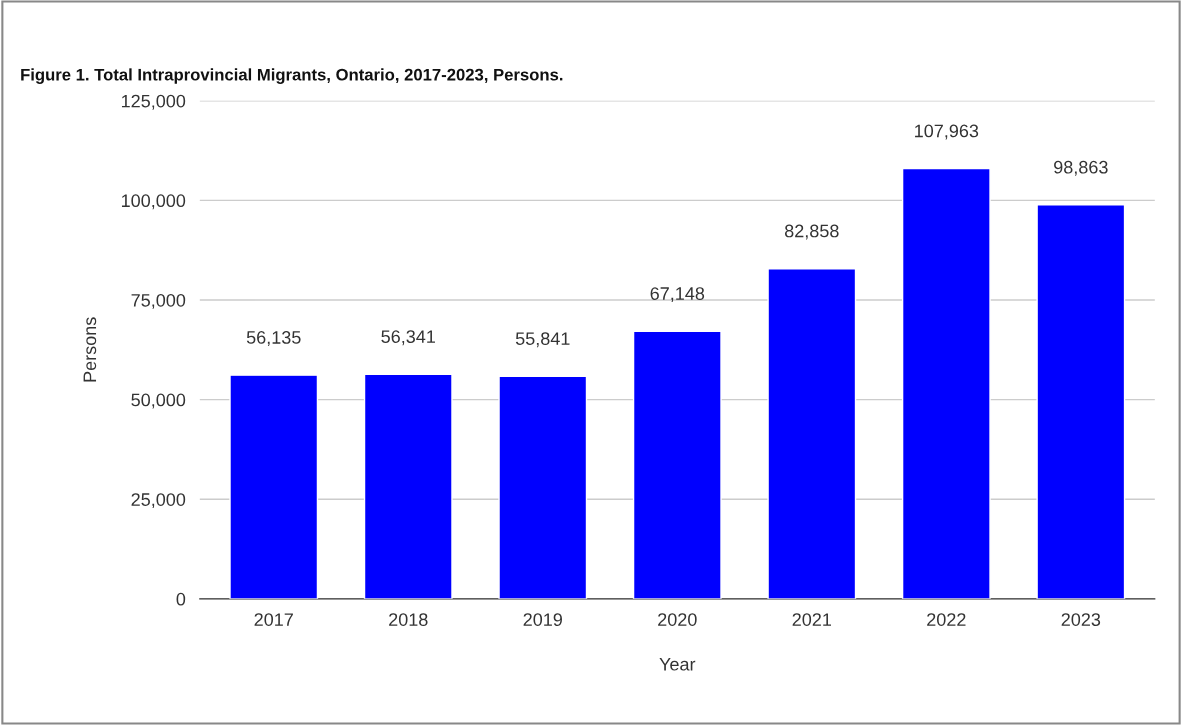 The image size is (1182, 725). What do you see at coordinates (677, 295) in the screenshot?
I see `data-label: 67,148` at bounding box center [677, 295].